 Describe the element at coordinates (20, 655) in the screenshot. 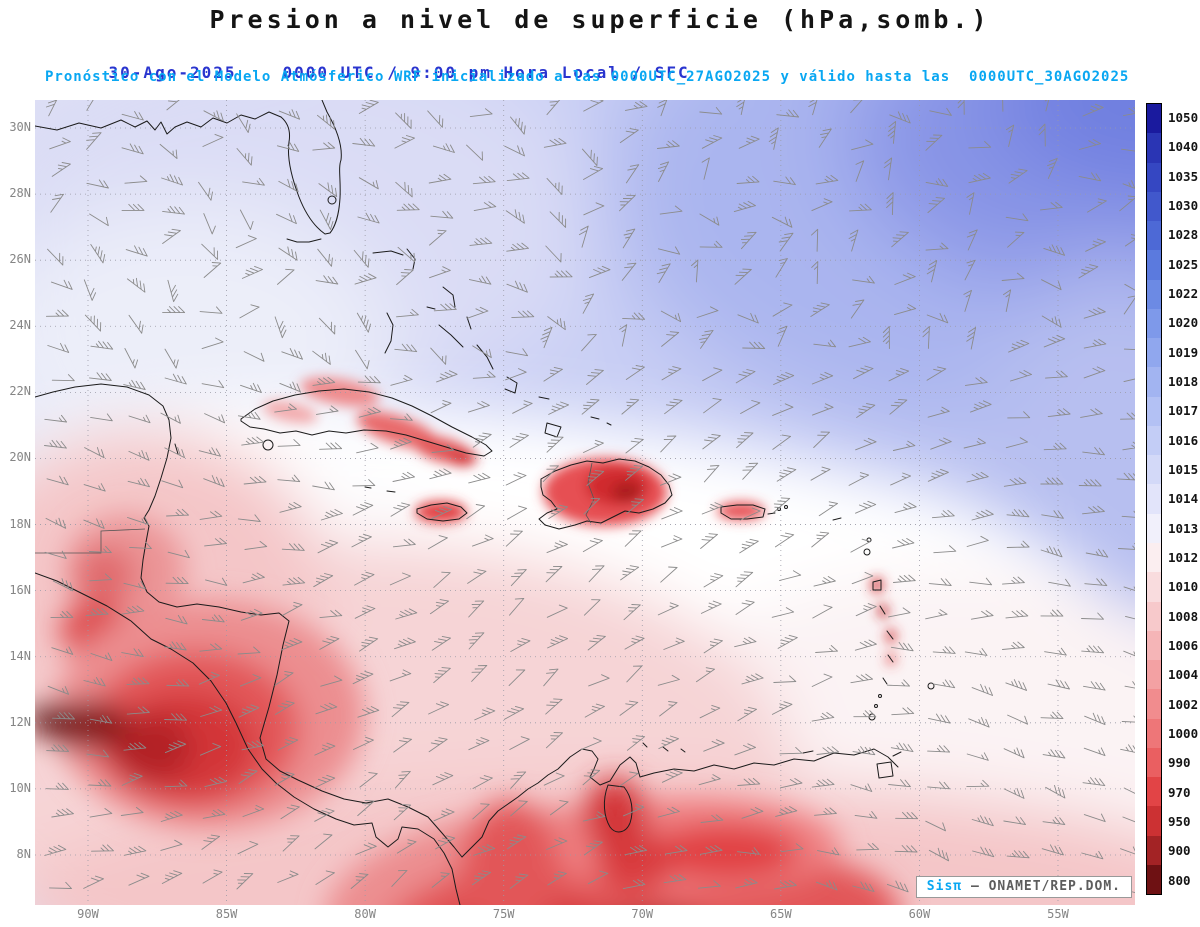

I see `lat-label: 14N` at that location.